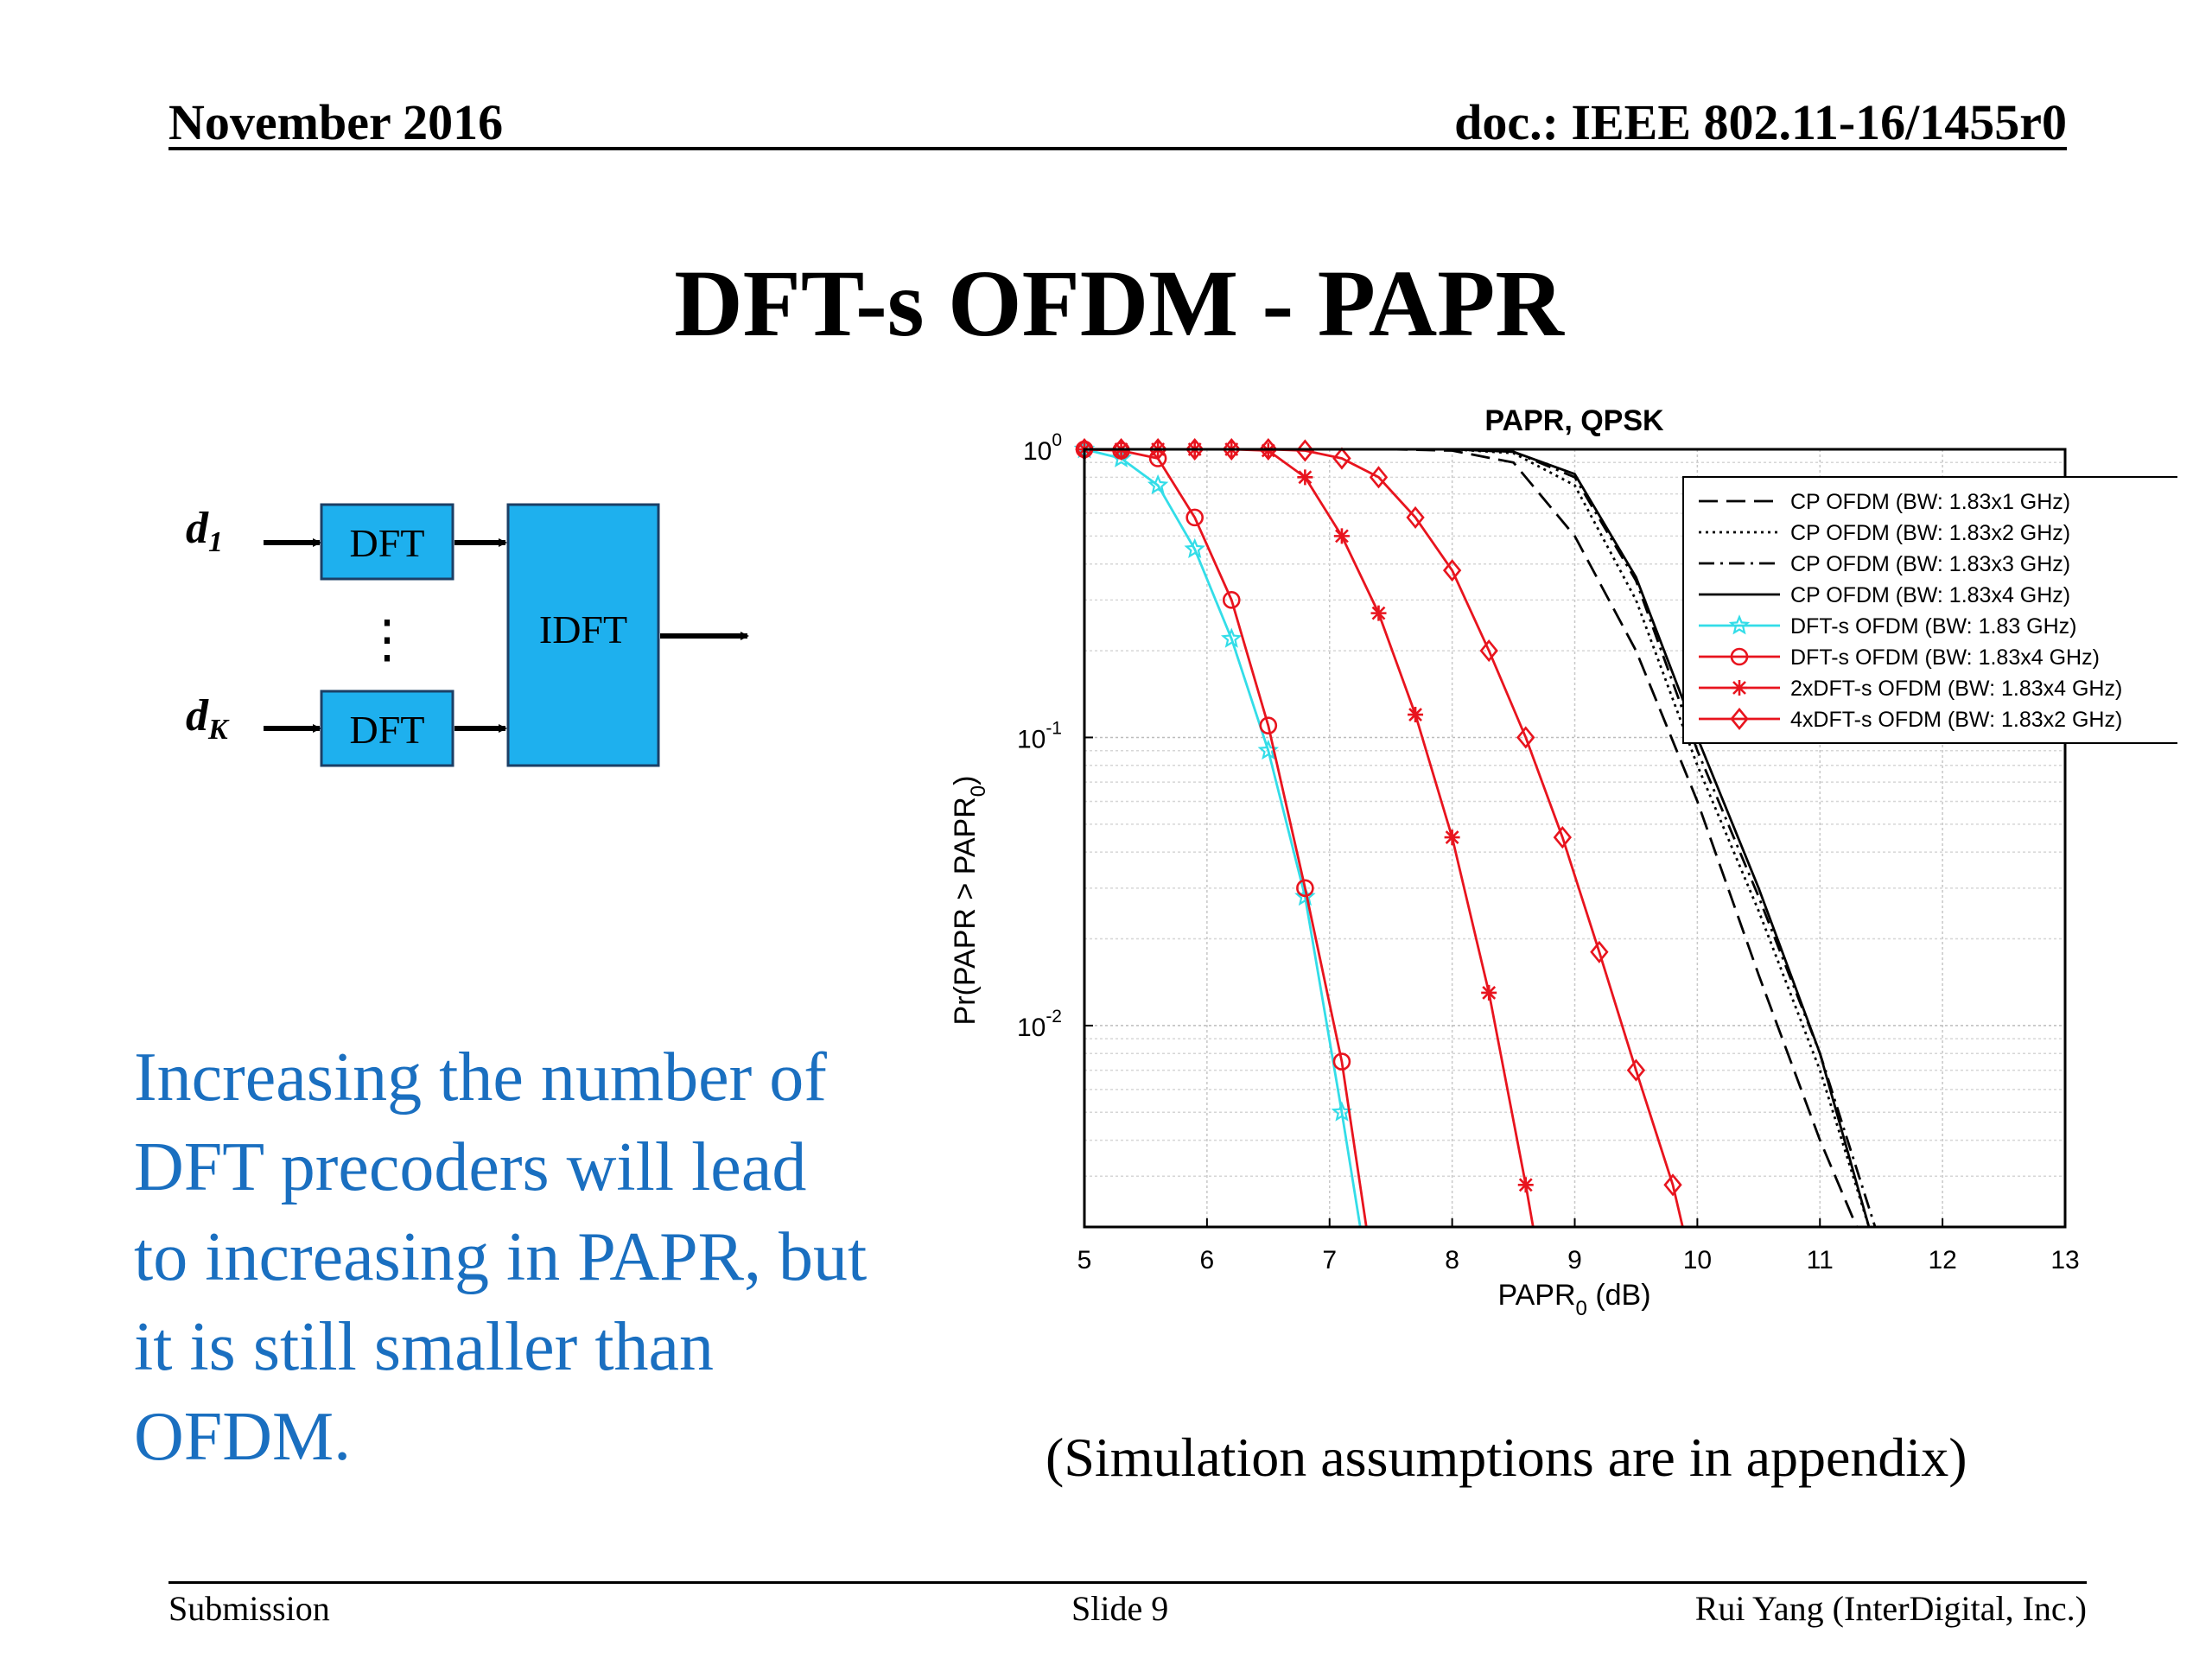 The image size is (2212, 1659). Describe the element at coordinates (1930, 533) in the screenshot. I see `legend-label: CP OFDM (BW: 1.83x2 GHz)` at that location.